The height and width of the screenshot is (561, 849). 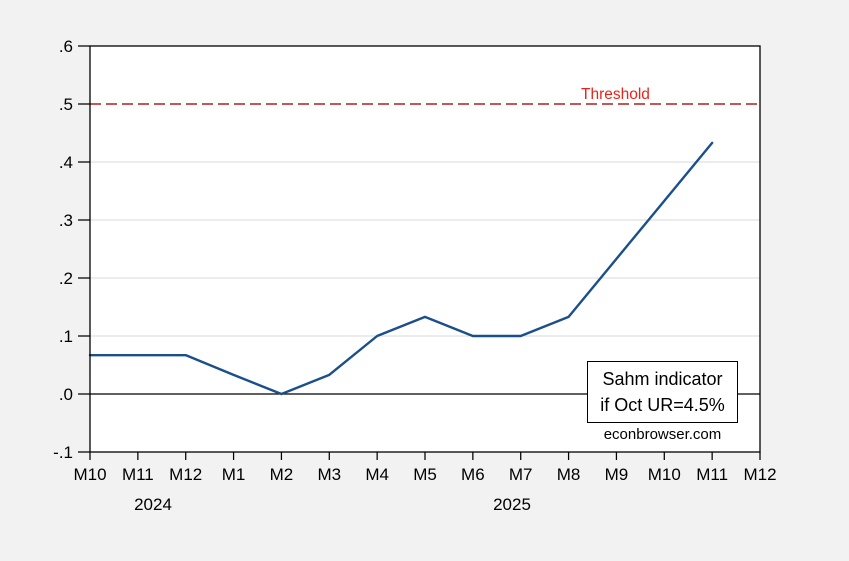 What do you see at coordinates (617, 474) in the screenshot?
I see `x-tick-label: M9` at bounding box center [617, 474].